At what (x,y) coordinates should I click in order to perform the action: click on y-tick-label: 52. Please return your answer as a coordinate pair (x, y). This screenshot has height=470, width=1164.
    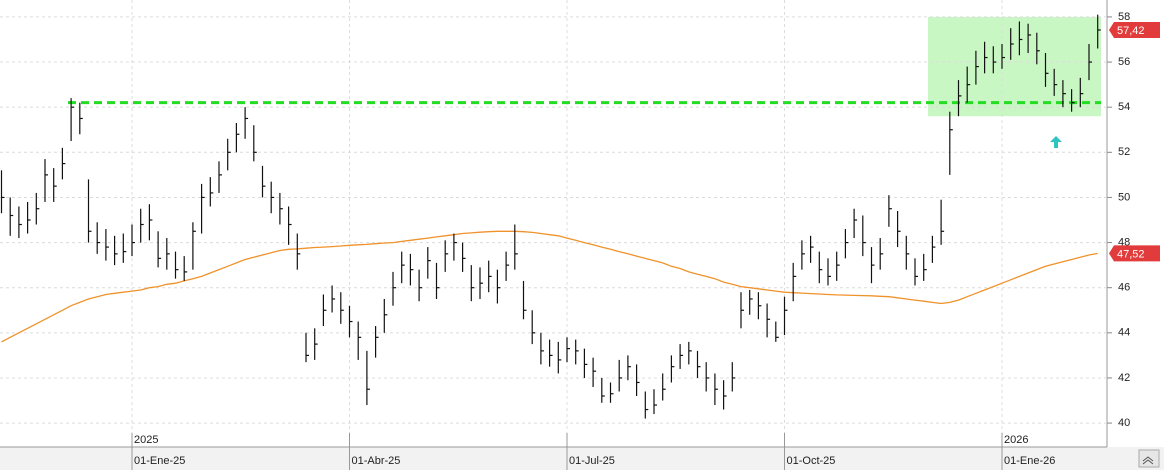
    Looking at the image, I should click on (1124, 152).